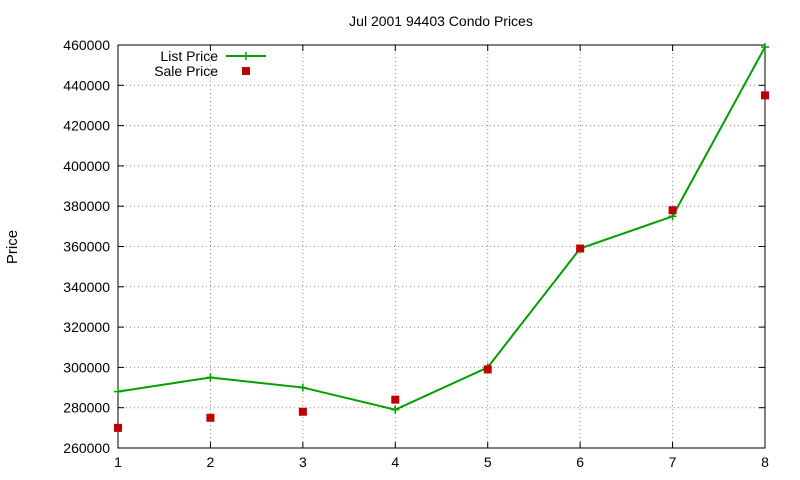 Image resolution: width=800 pixels, height=480 pixels. What do you see at coordinates (86, 287) in the screenshot?
I see `y-tick-label: 340000` at bounding box center [86, 287].